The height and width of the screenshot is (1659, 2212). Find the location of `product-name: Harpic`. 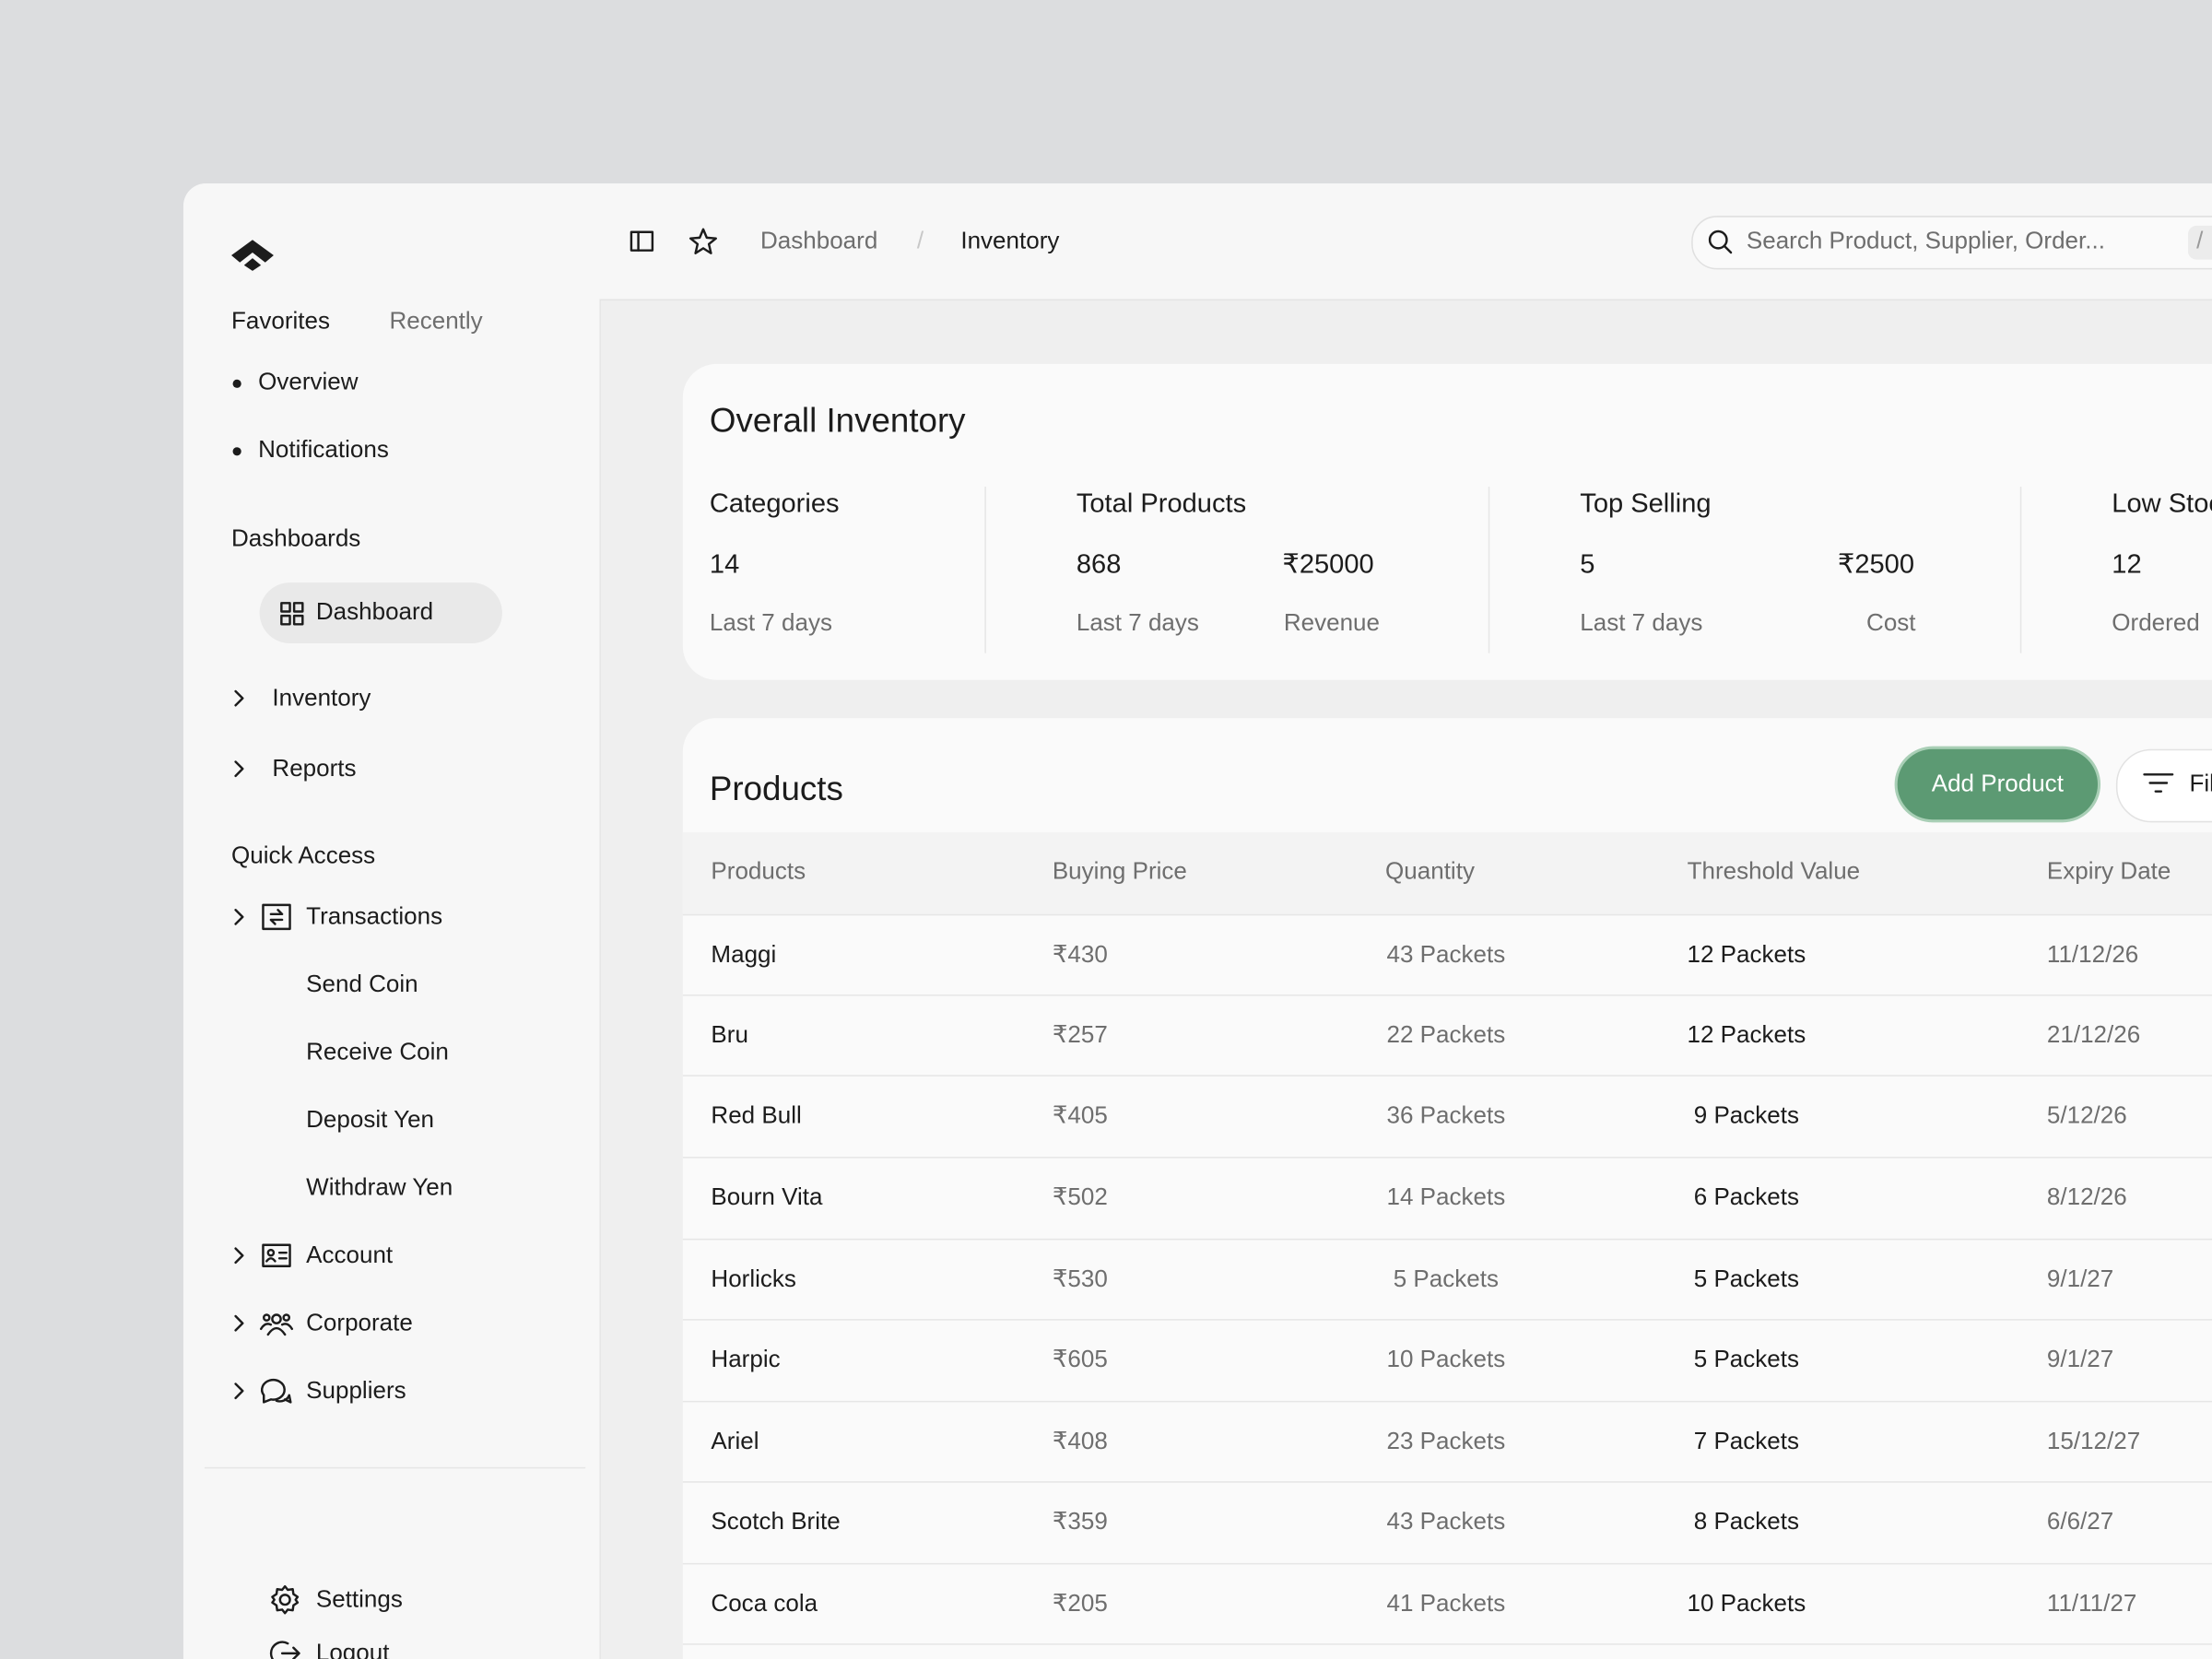

product-name: Harpic is located at coordinates (746, 1359).